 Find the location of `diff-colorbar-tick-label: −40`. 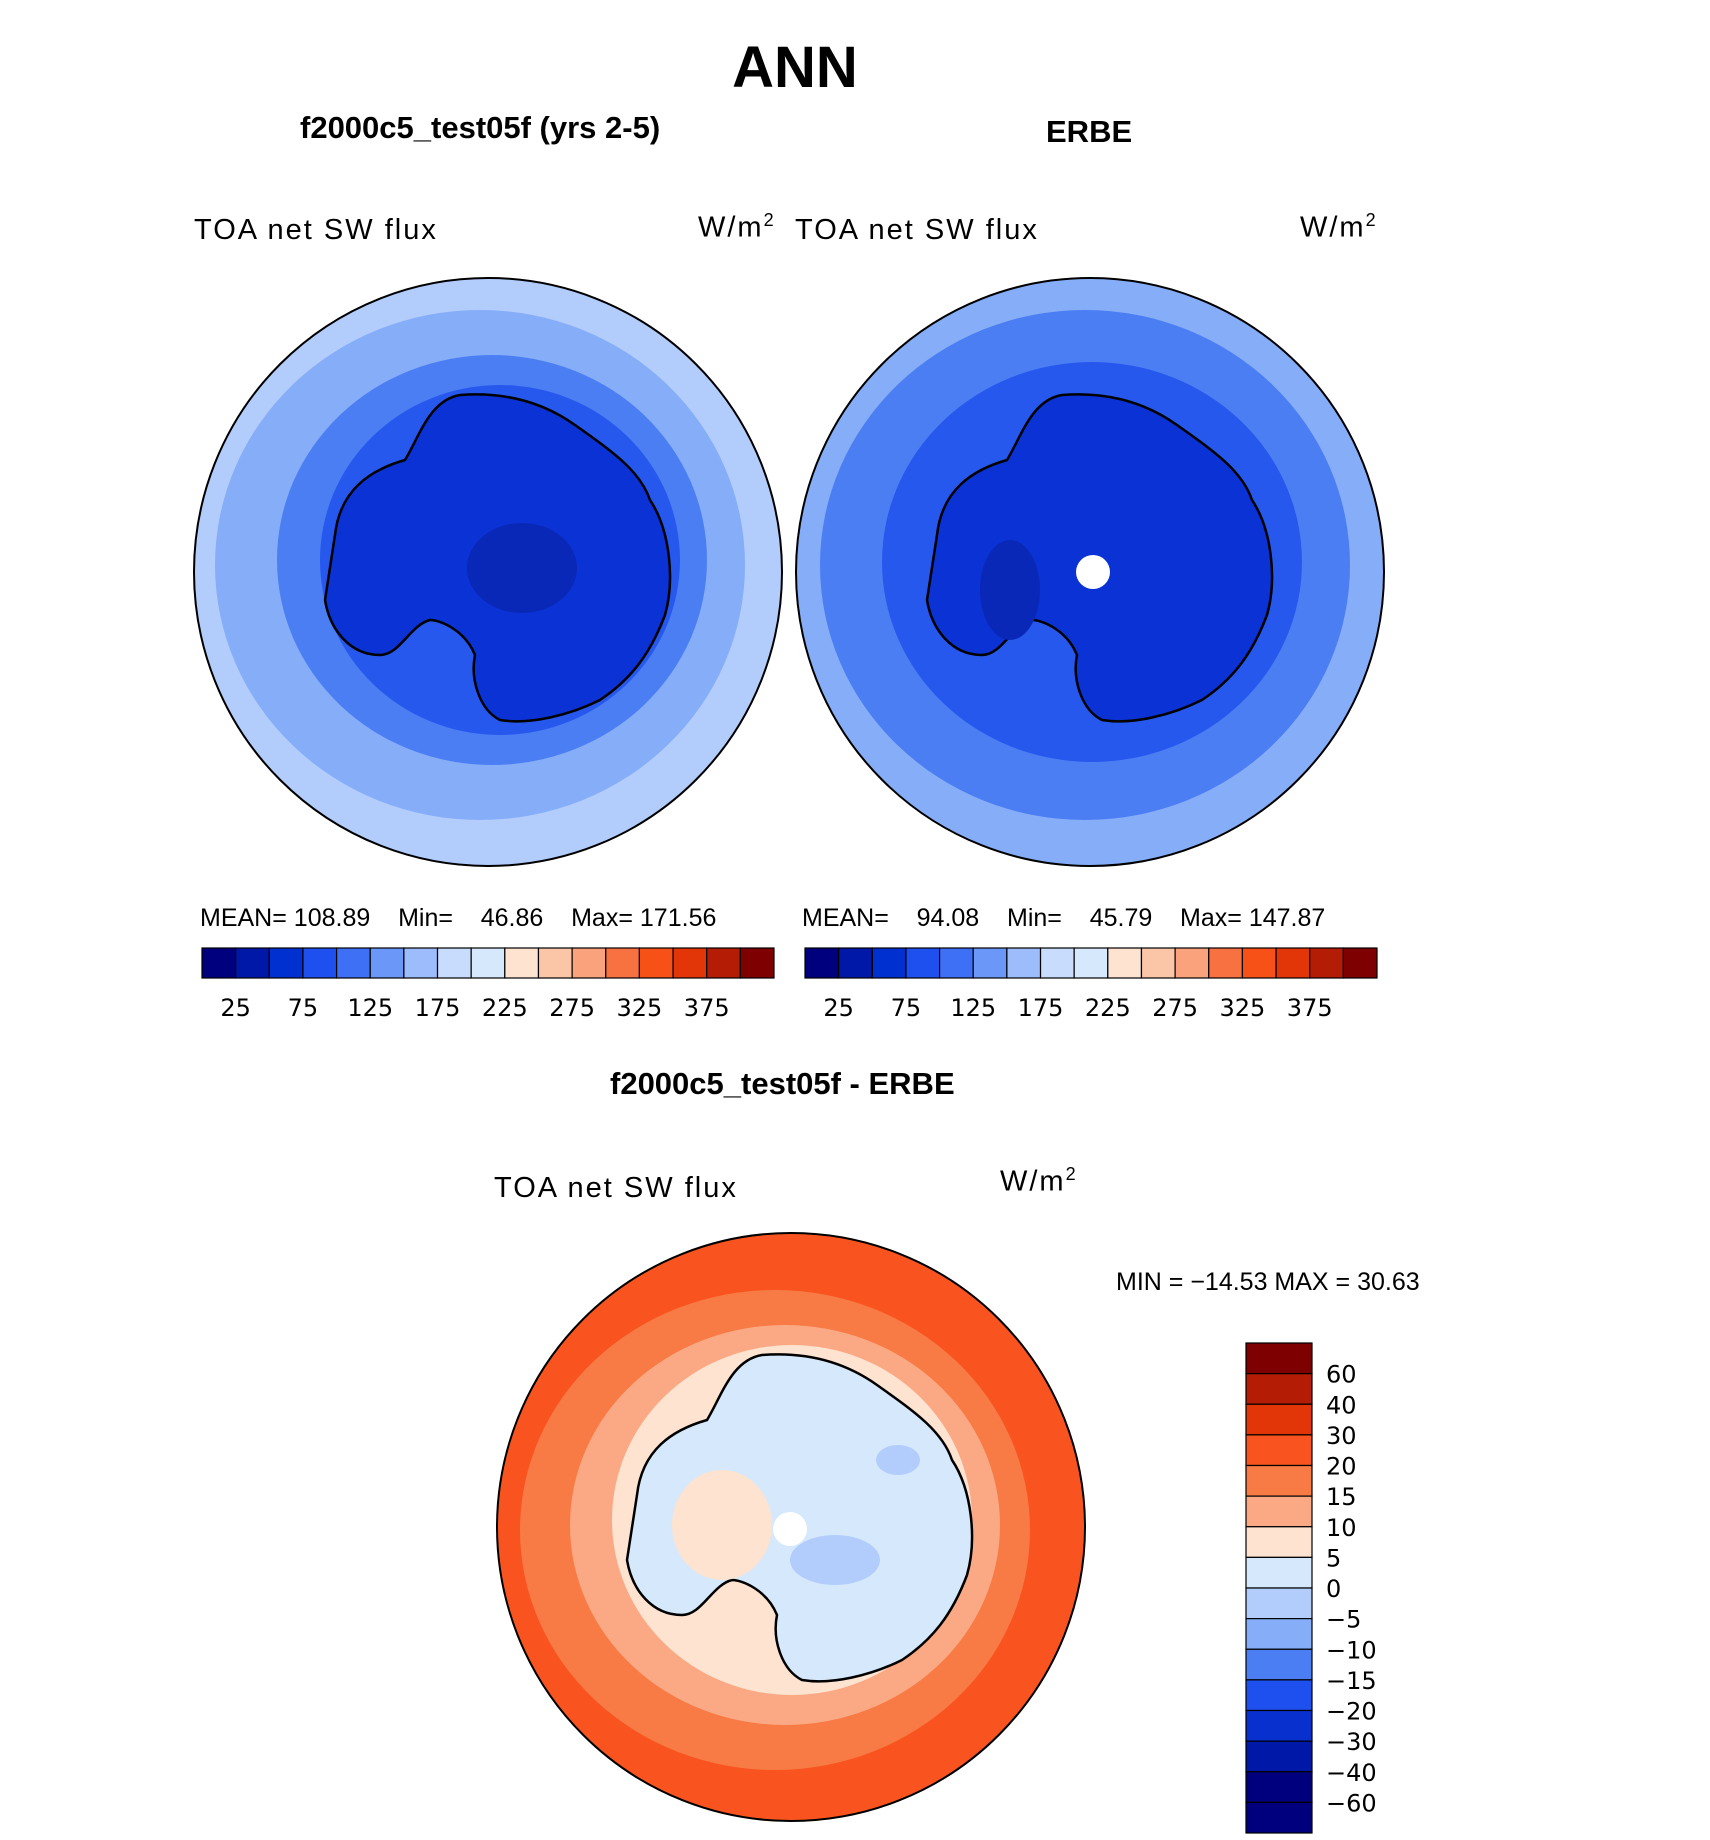

diff-colorbar-tick-label: −40 is located at coordinates (1351, 1773).